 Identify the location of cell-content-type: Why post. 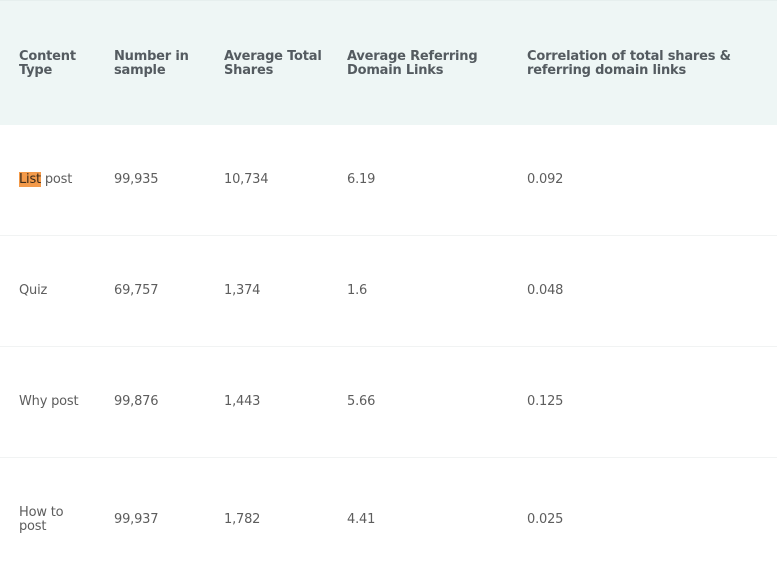
(49, 401).